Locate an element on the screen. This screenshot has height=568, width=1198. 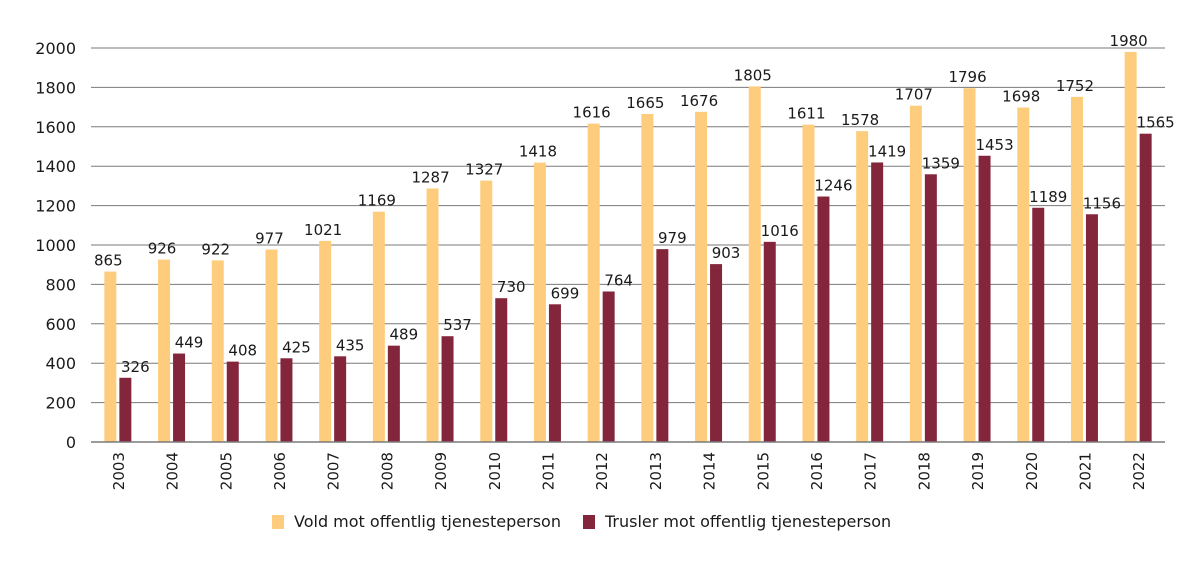
data-label: 699 is located at coordinates (565, 293).